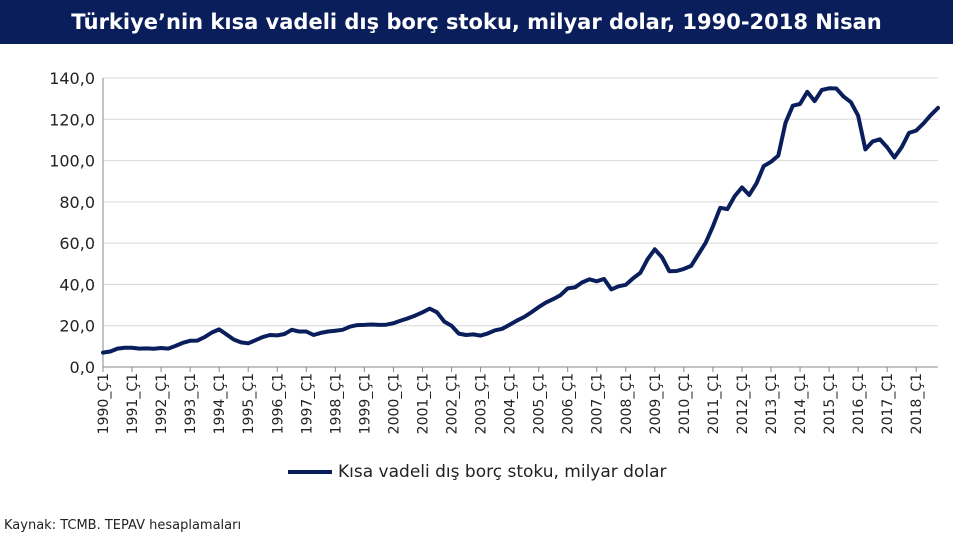 This screenshot has height=560, width=953. I want to click on x-tick-label: 2008_Ç1, so click(627, 403).